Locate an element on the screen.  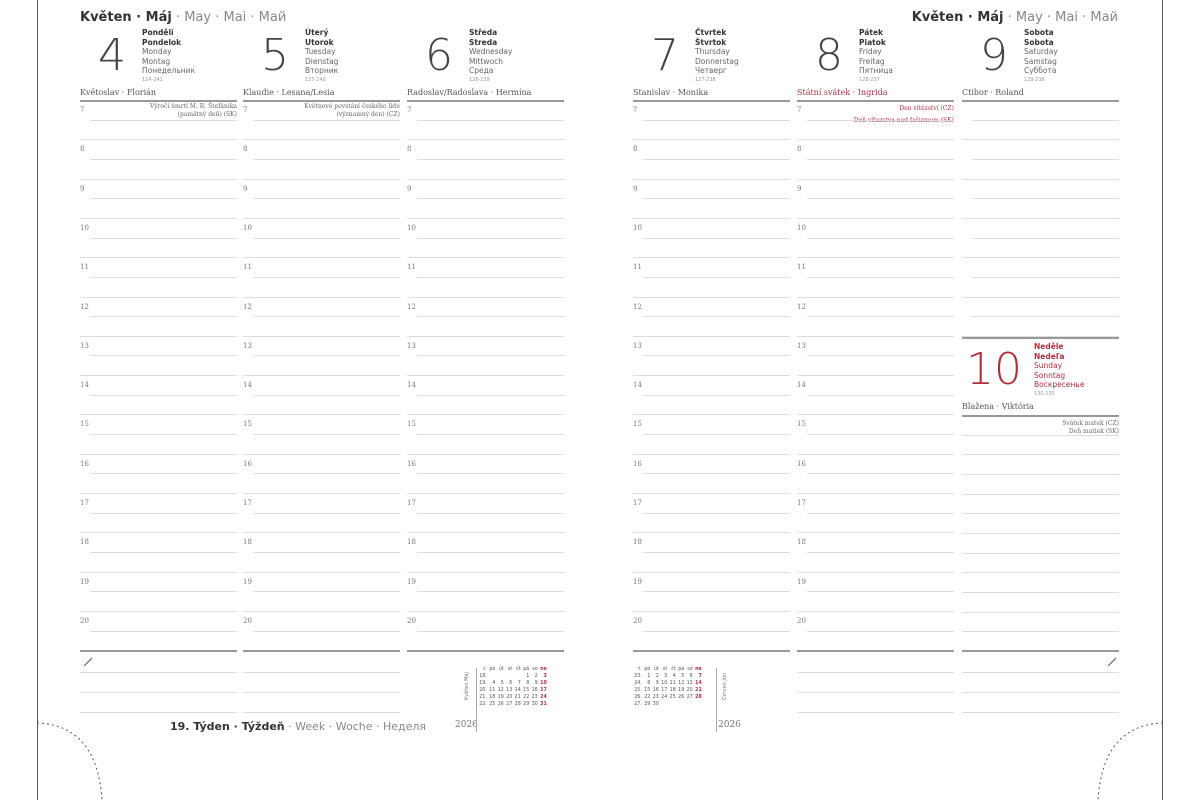
day-number: 6 is located at coordinates (439, 55).